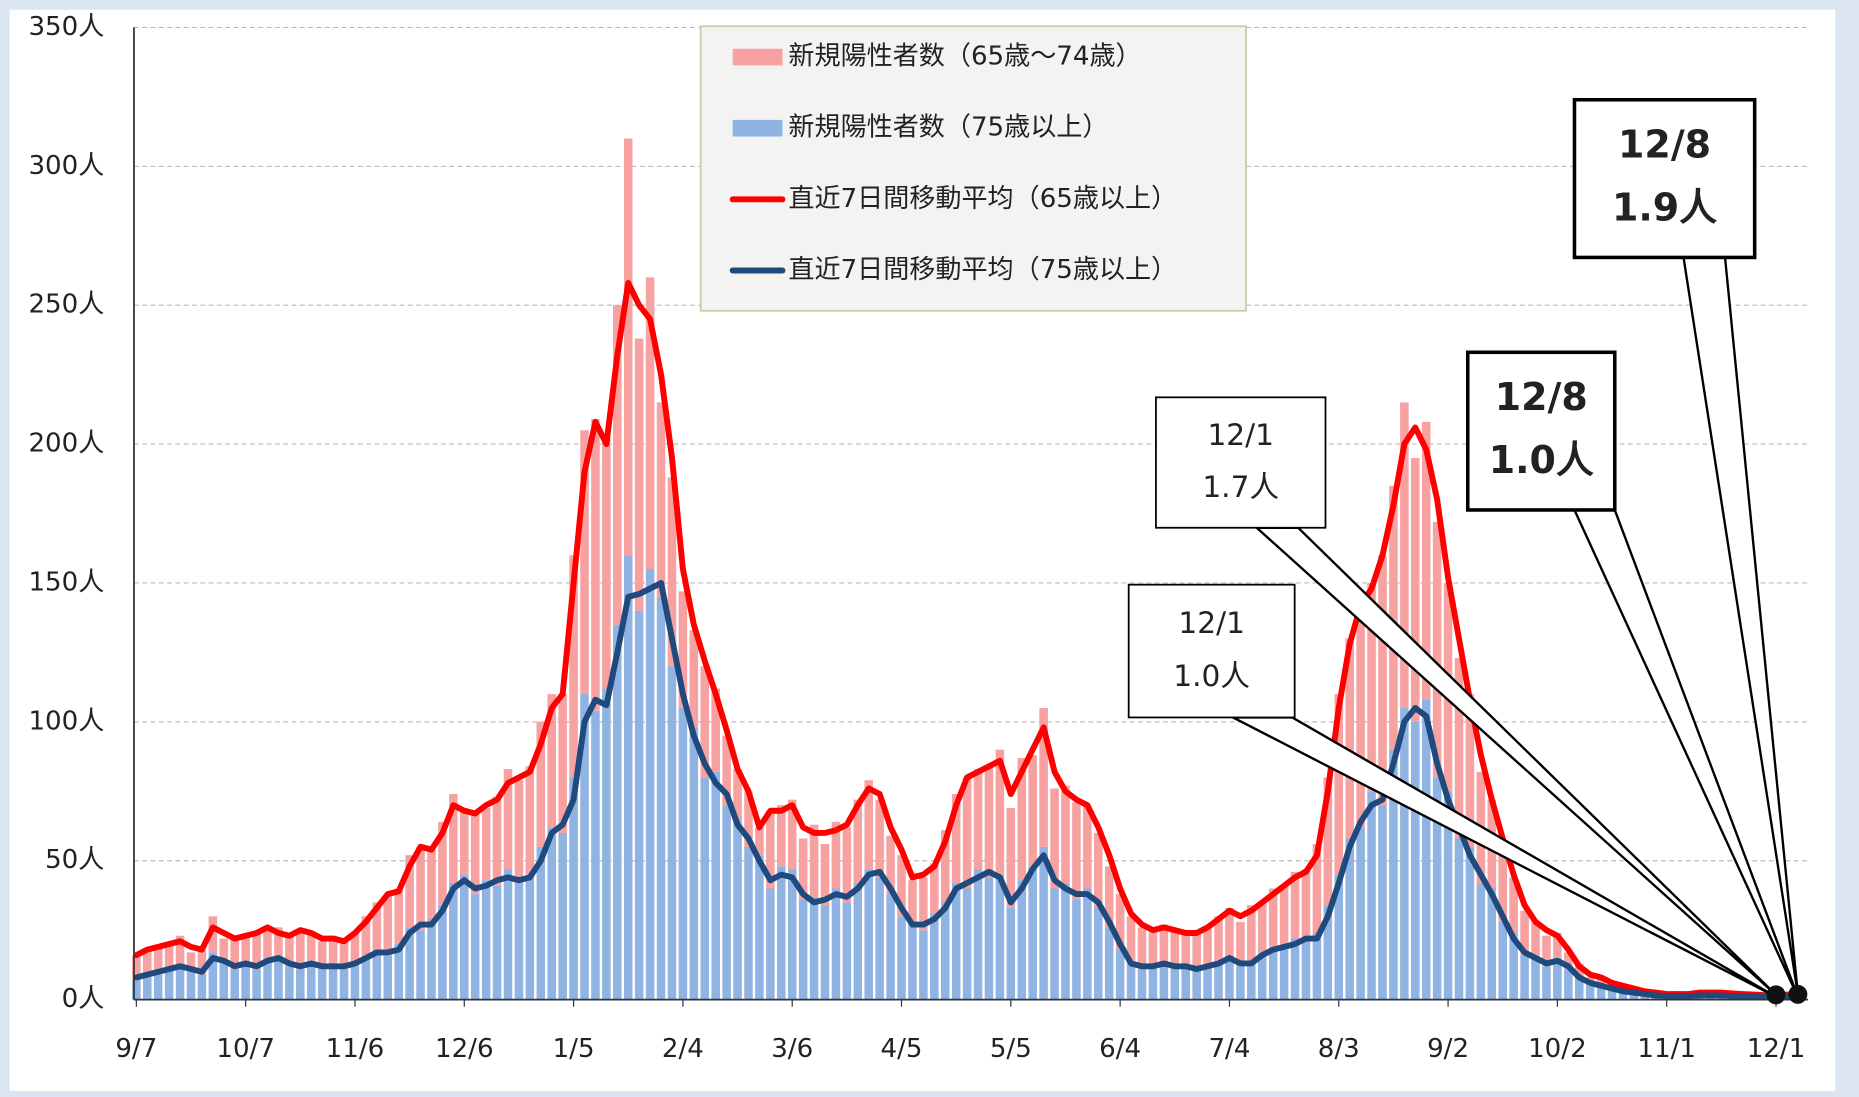 The width and height of the screenshot is (1859, 1097). I want to click on callout-text: 12/1, so click(1240, 434).